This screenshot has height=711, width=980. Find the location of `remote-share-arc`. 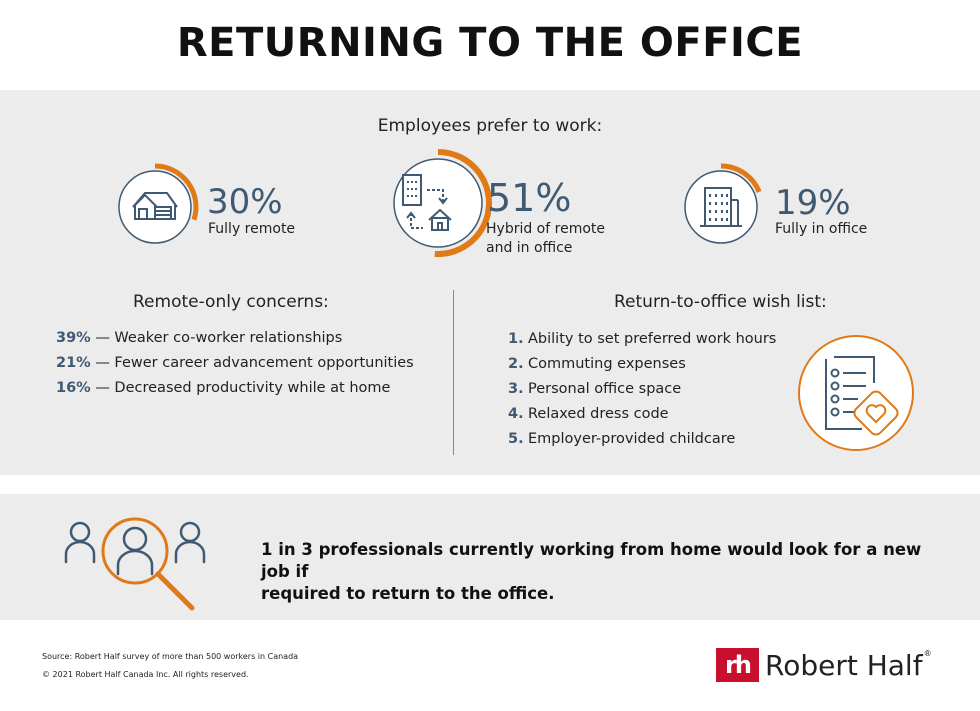

remote-share-arc is located at coordinates (176, 192).